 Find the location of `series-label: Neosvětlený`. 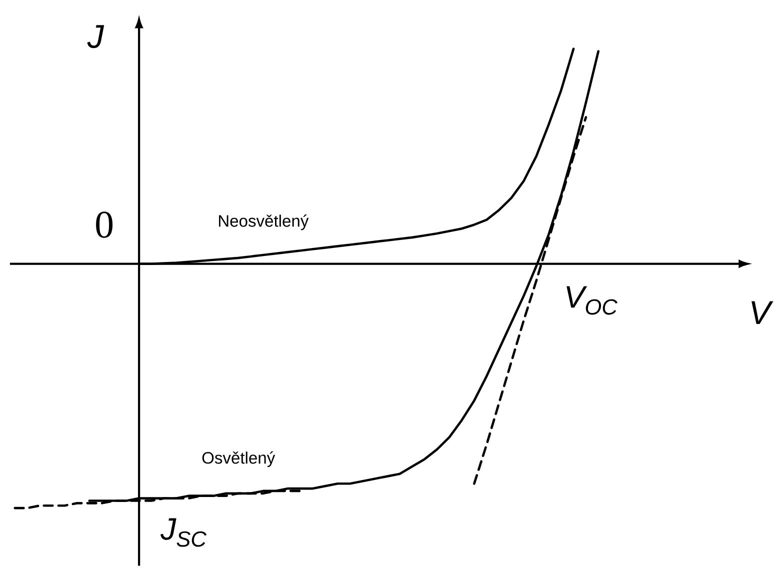

series-label: Neosvětlený is located at coordinates (264, 222).